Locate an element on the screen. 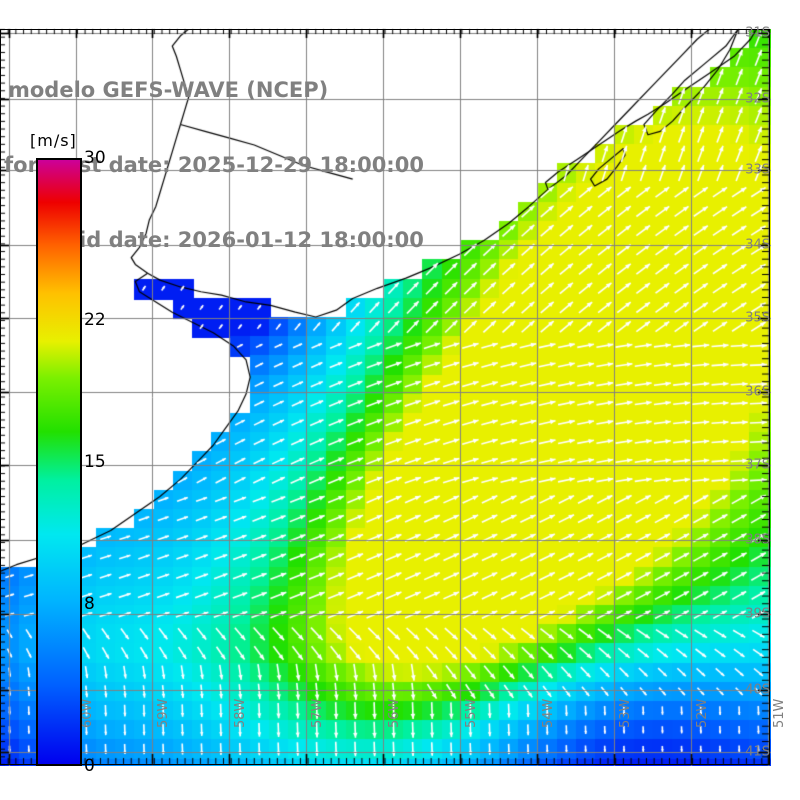 This screenshot has height=800, width=800. longitude-label-56W: 56W is located at coordinates (394, 713).